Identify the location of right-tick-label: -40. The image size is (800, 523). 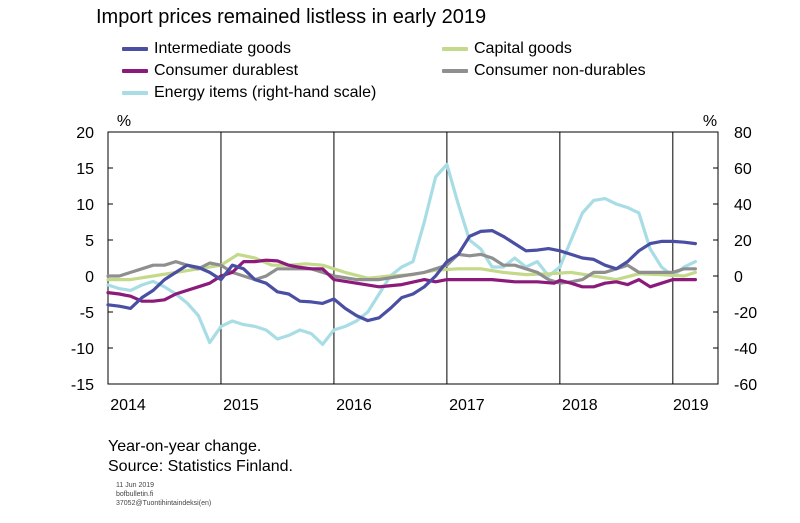
(745, 349).